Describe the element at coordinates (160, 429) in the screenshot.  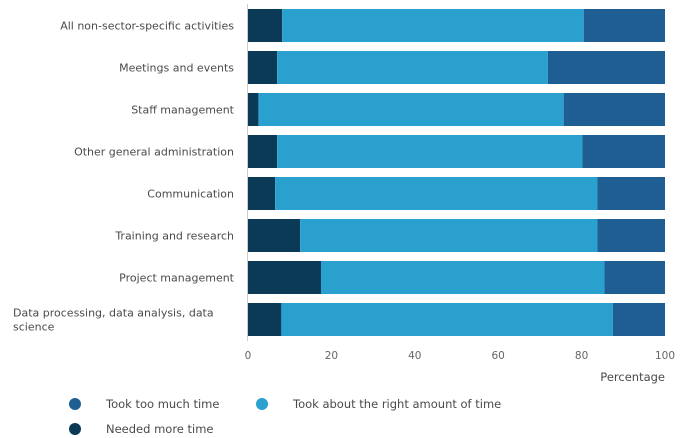
I see `legend-label-3: Needed more time` at that location.